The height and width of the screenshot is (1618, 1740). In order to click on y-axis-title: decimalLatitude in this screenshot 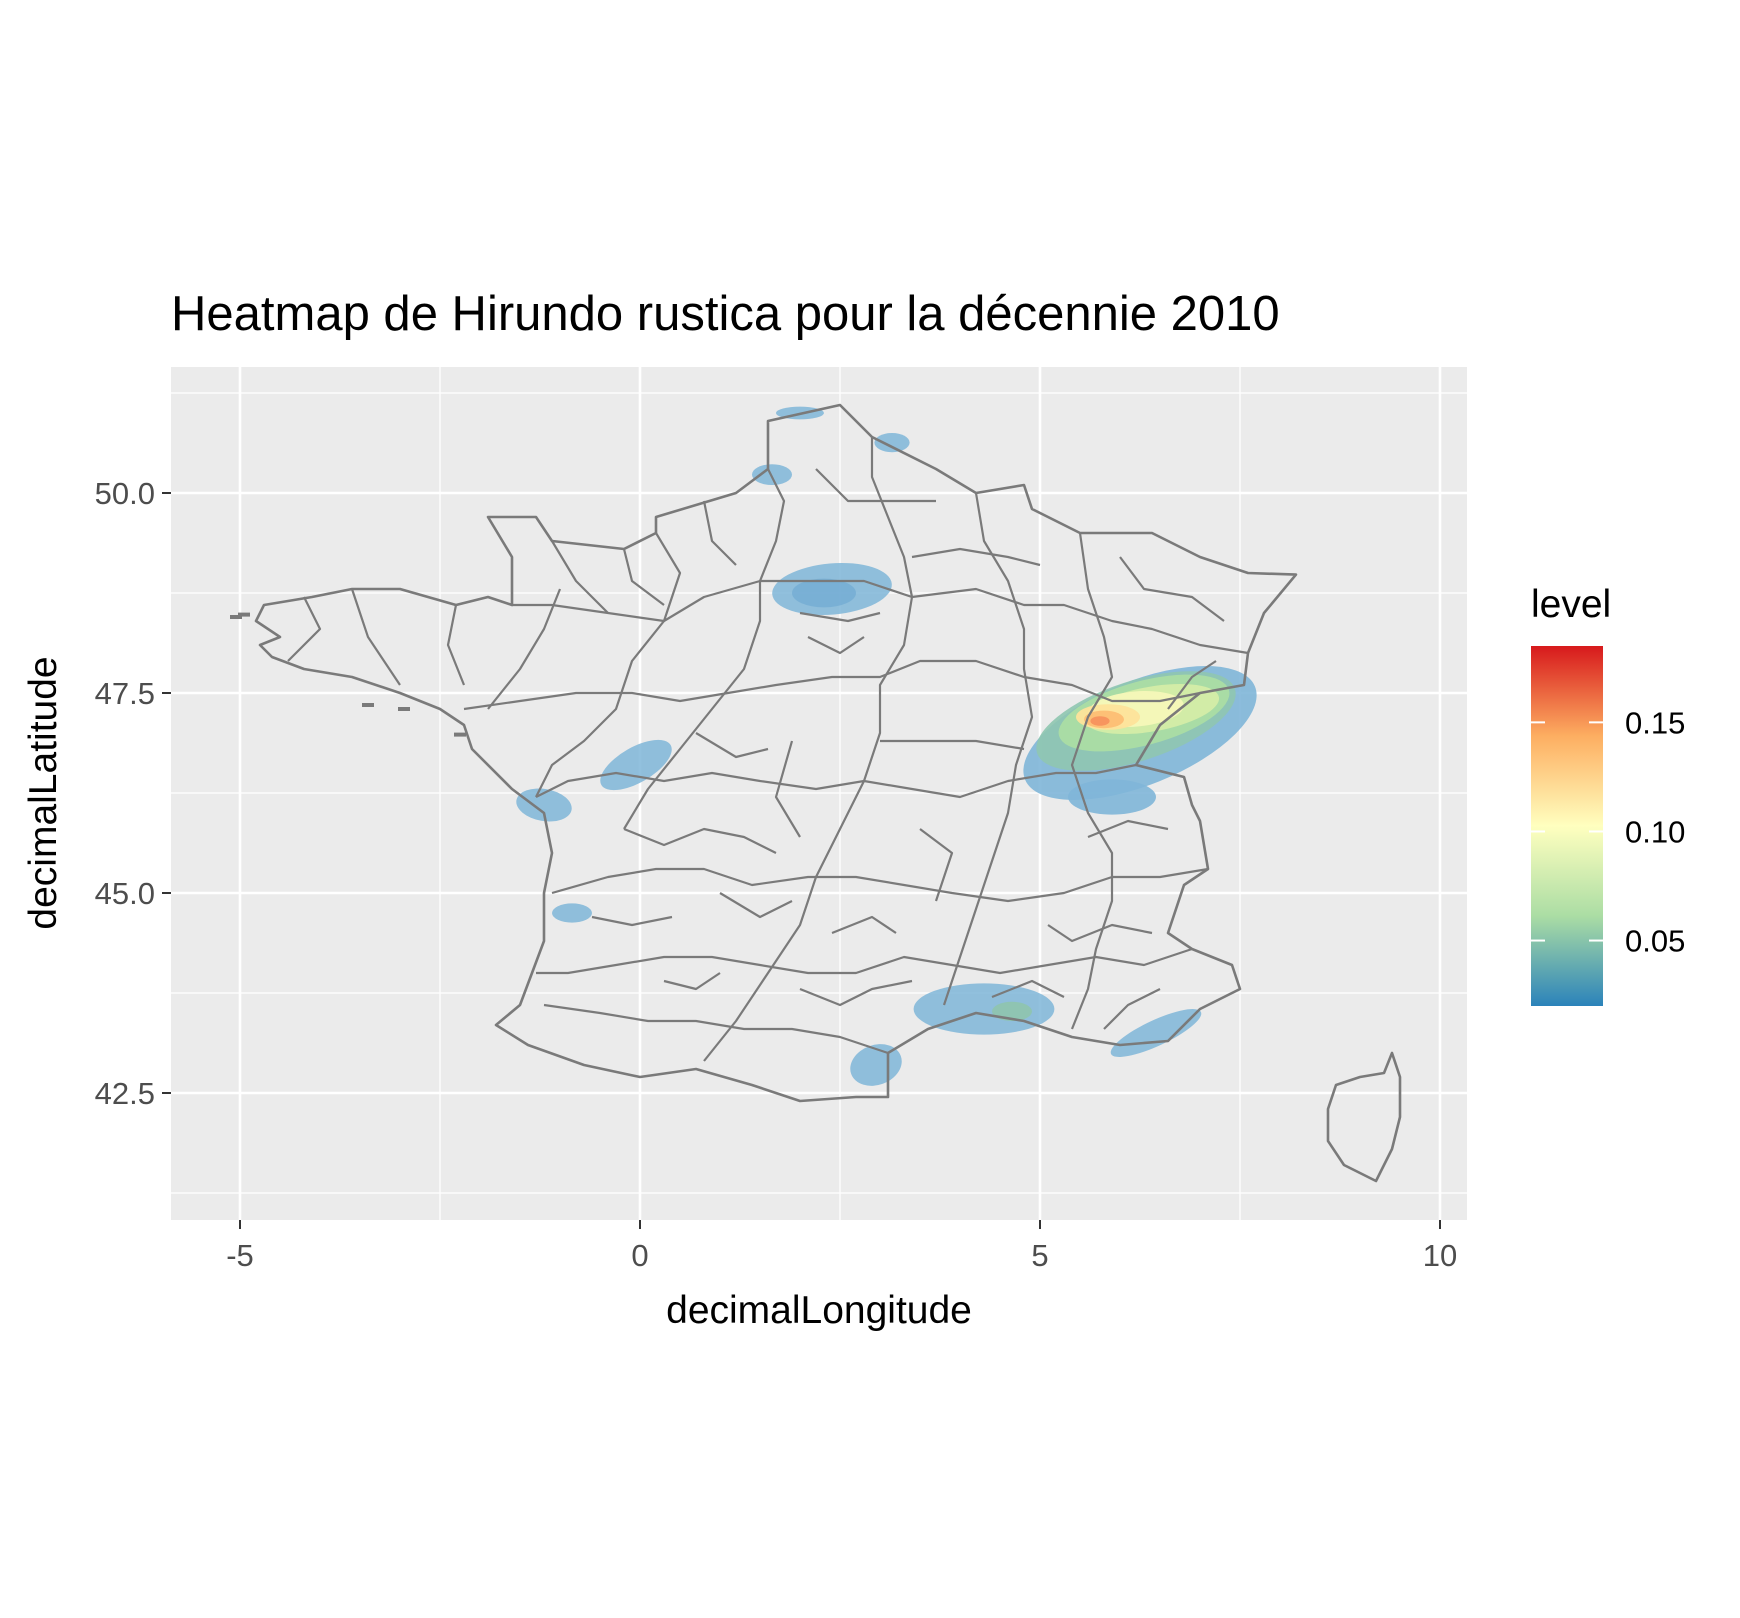, I will do `click(43, 792)`.